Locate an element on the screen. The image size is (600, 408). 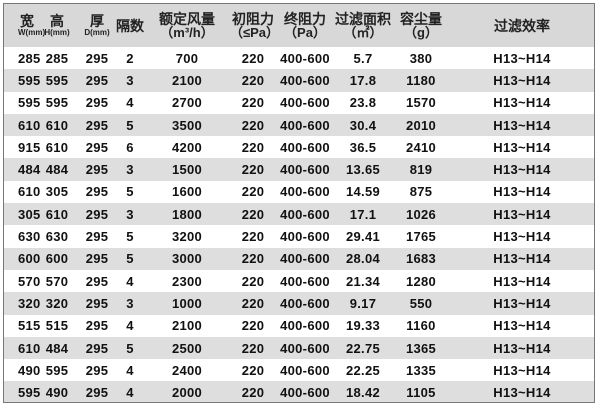
table-row: 595 490 295 4 2000 220 400-600 18.42 1105 H13~H14 is located at coordinates (299, 391).